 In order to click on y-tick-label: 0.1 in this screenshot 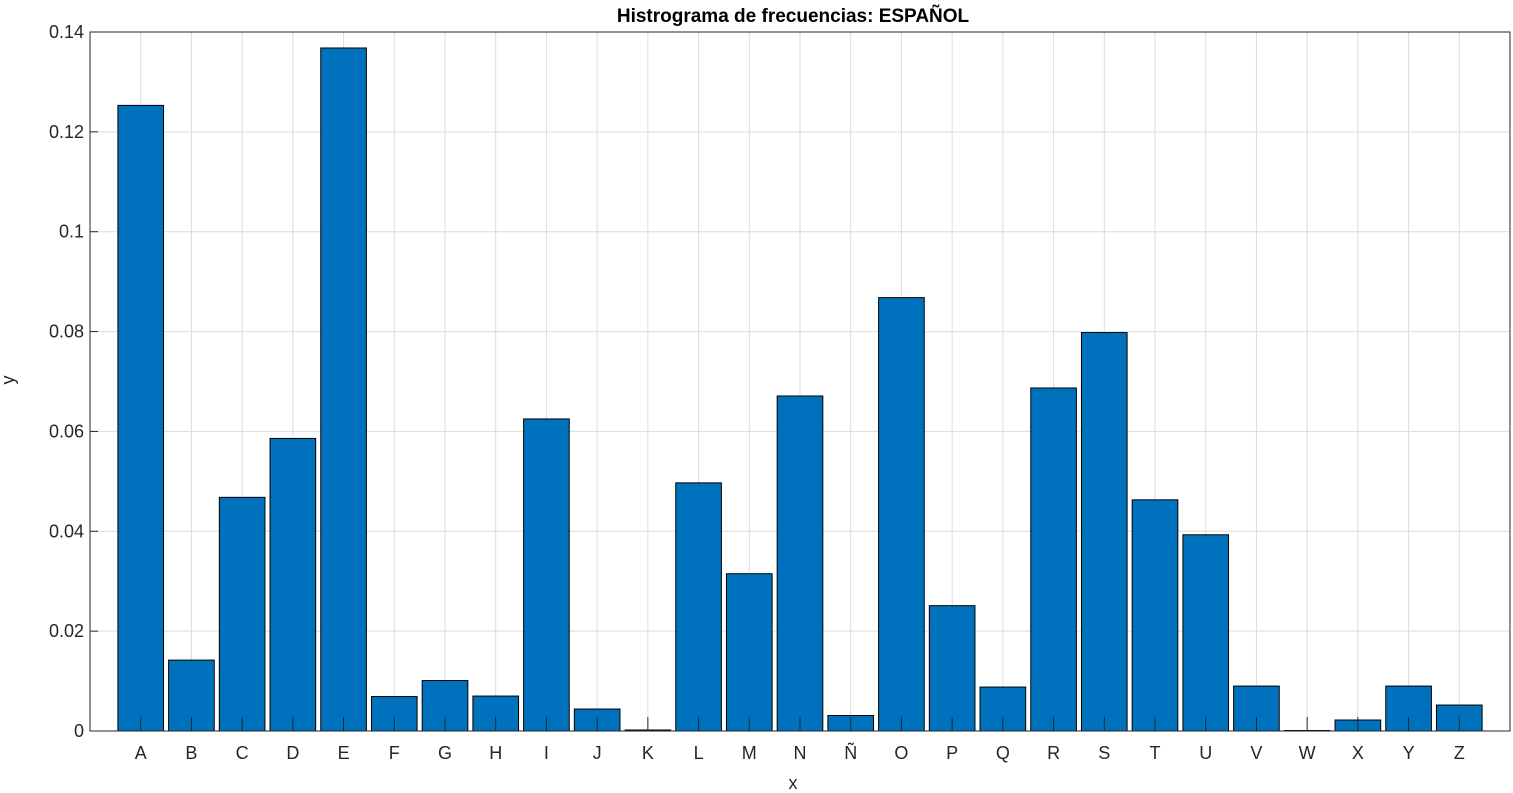, I will do `click(71, 232)`.